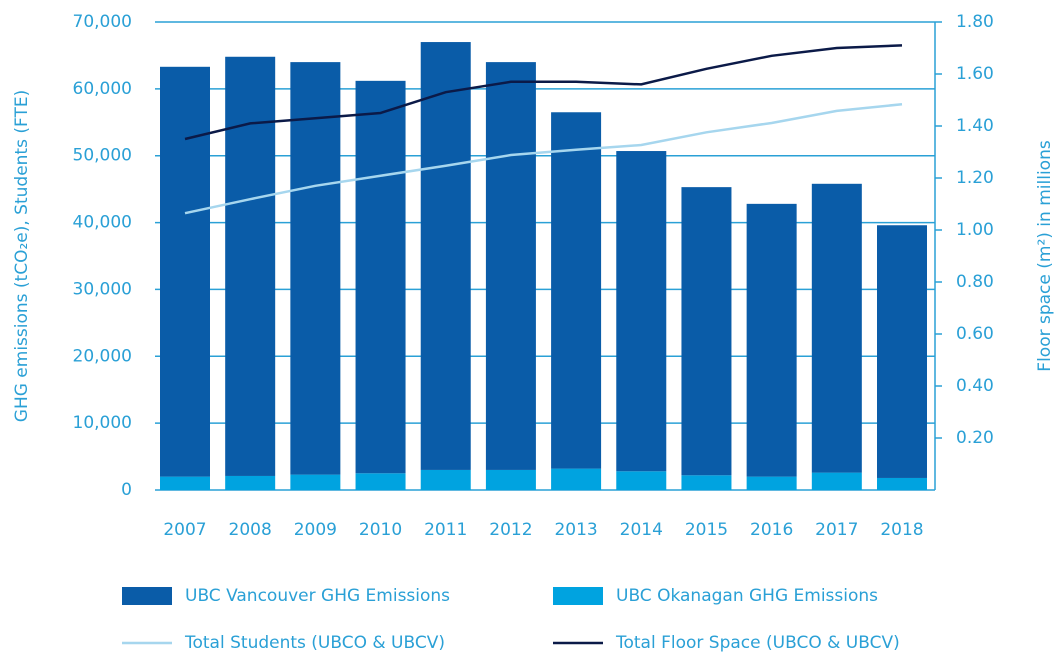 The image size is (1057, 653). Describe the element at coordinates (975, 178) in the screenshot. I see `y2-tick-label: 1.20` at that location.